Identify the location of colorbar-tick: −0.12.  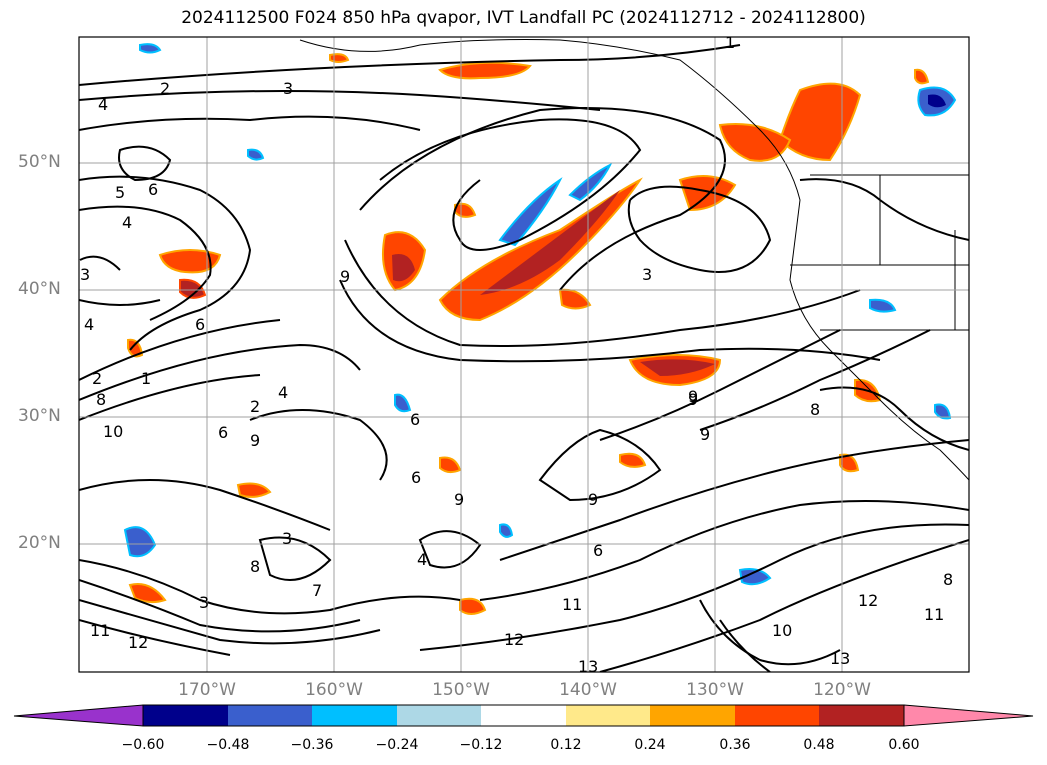
(481, 745).